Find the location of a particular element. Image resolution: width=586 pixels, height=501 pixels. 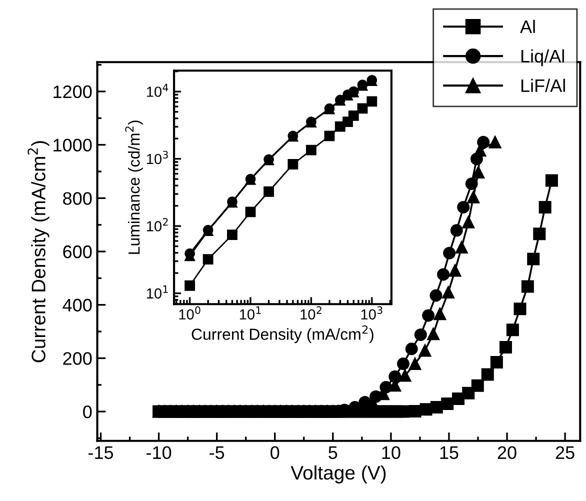

x-tick-label: -10 is located at coordinates (159, 453).